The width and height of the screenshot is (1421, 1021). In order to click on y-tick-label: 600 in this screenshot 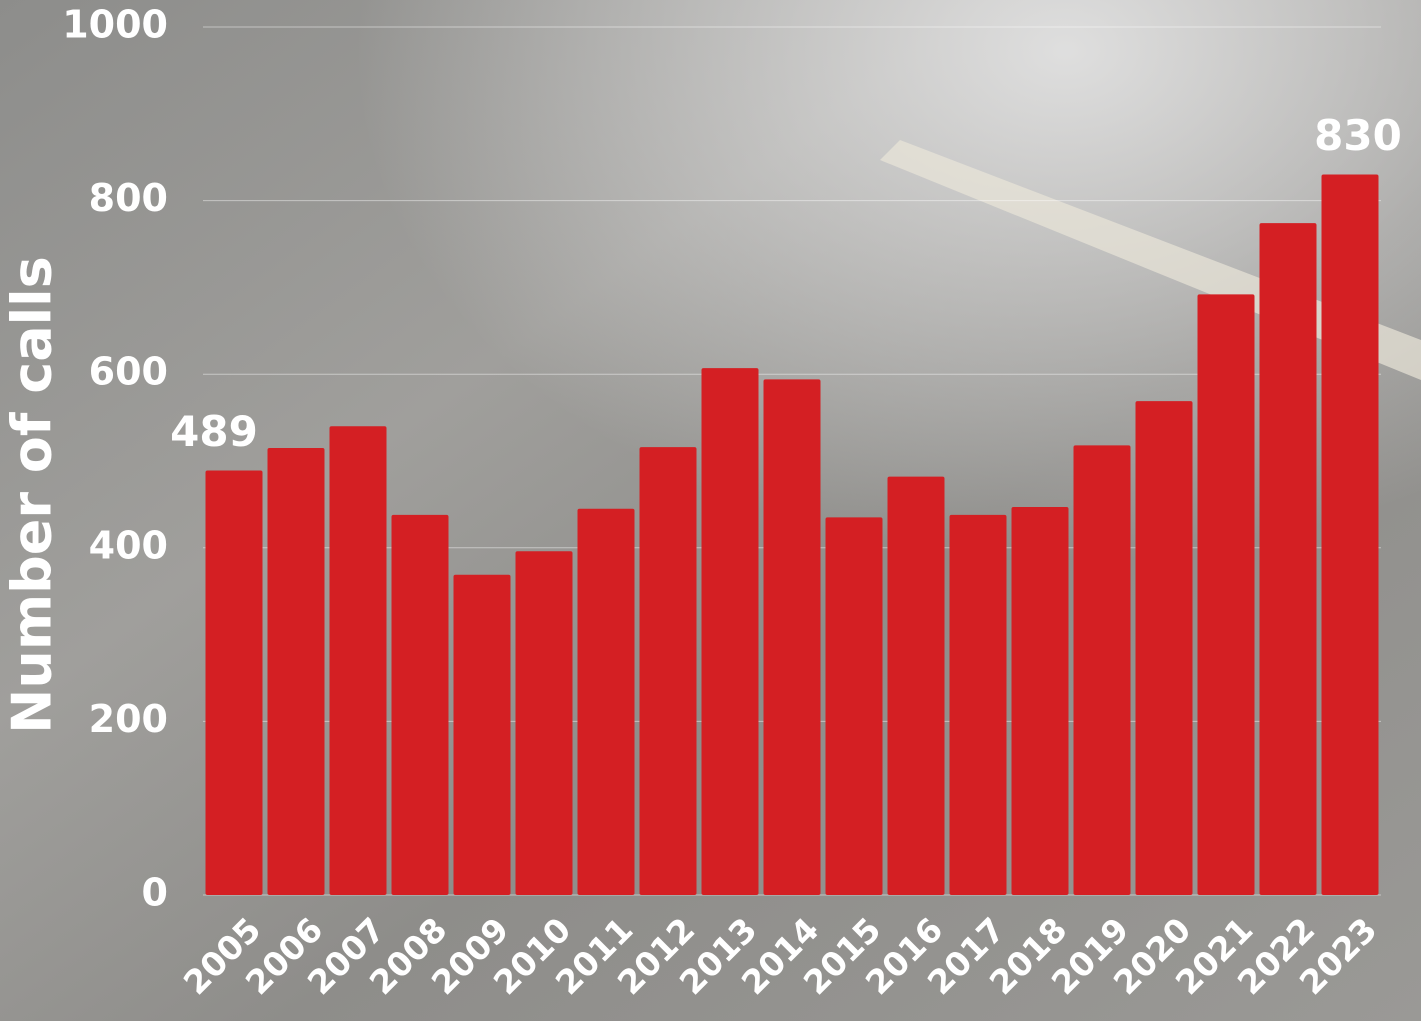, I will do `click(128, 372)`.